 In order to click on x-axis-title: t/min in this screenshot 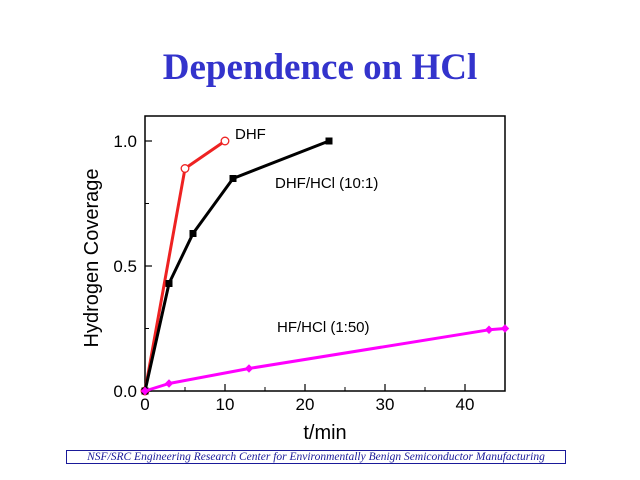, I will do `click(324, 433)`.